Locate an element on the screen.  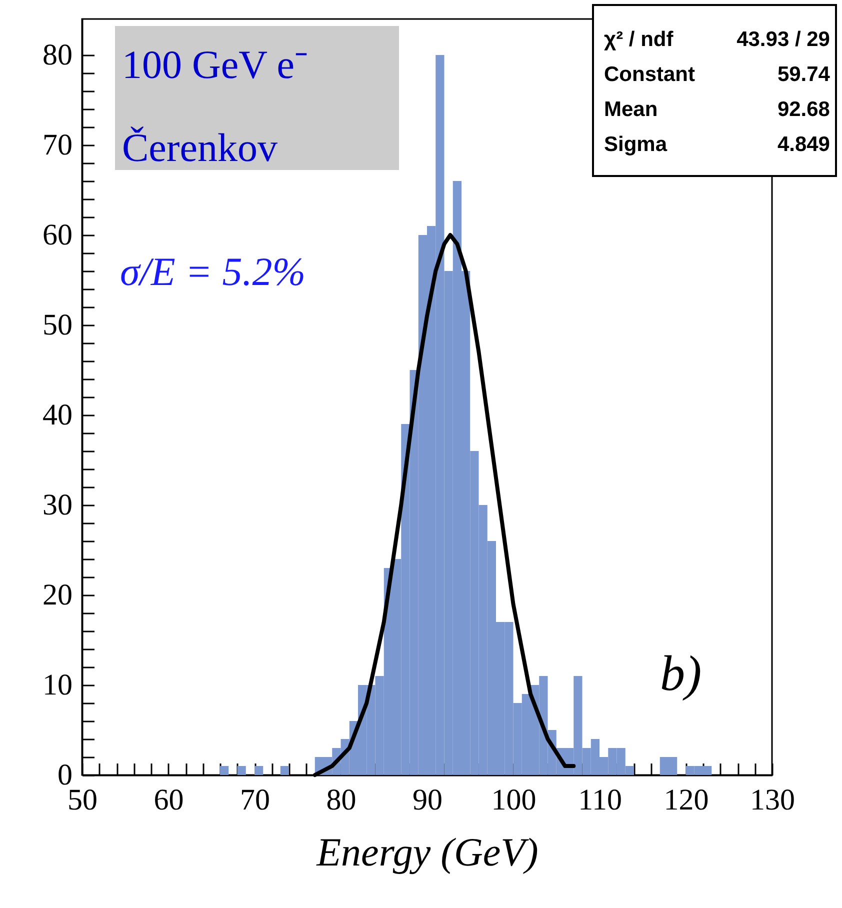
y-tick-label: 60 is located at coordinates (57, 235).